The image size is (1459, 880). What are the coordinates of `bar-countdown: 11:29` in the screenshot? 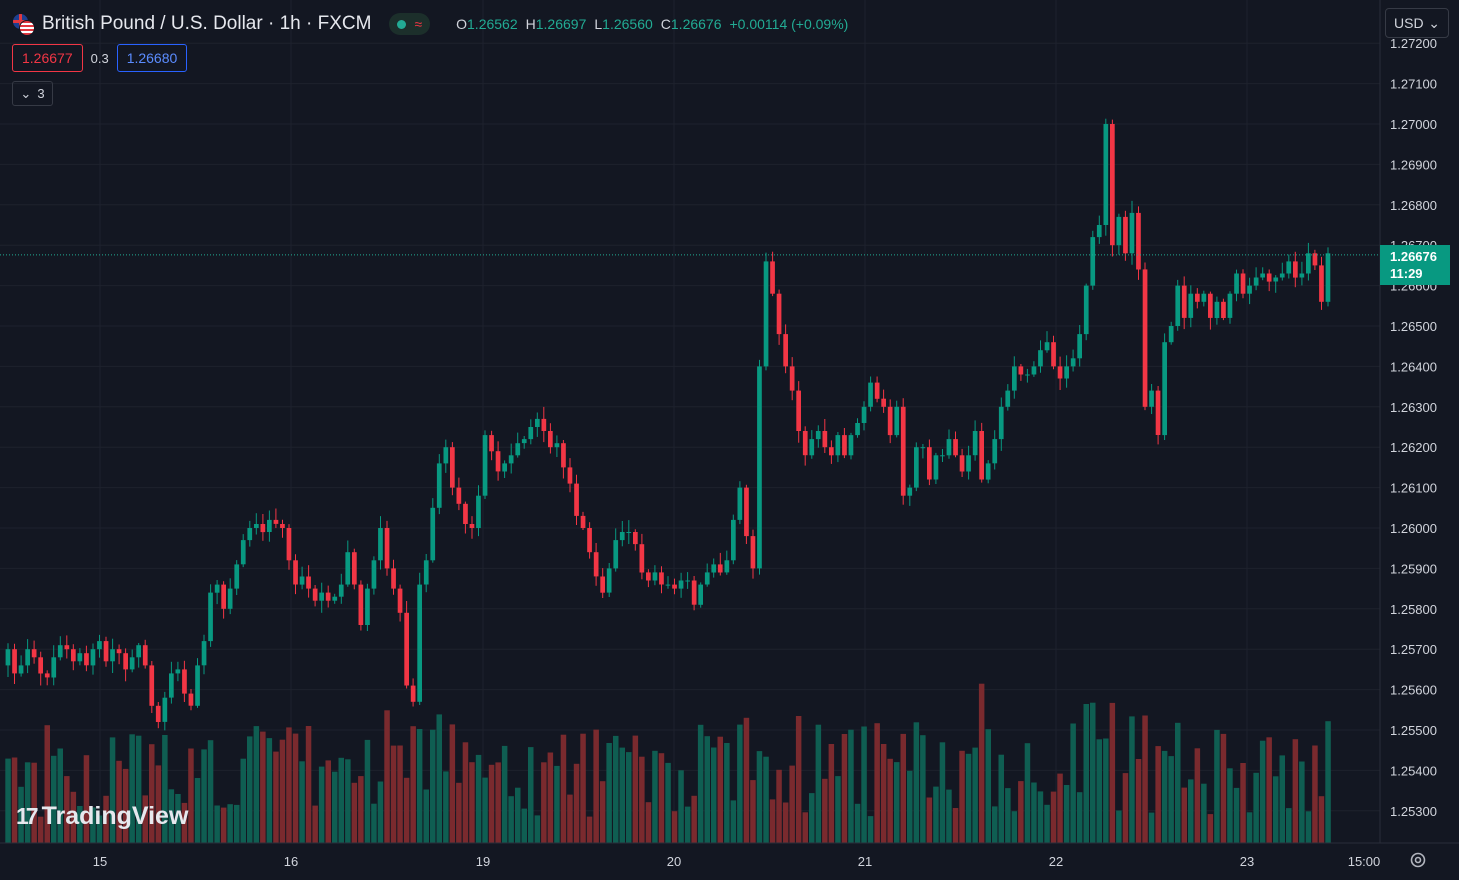 It's located at (1406, 273).